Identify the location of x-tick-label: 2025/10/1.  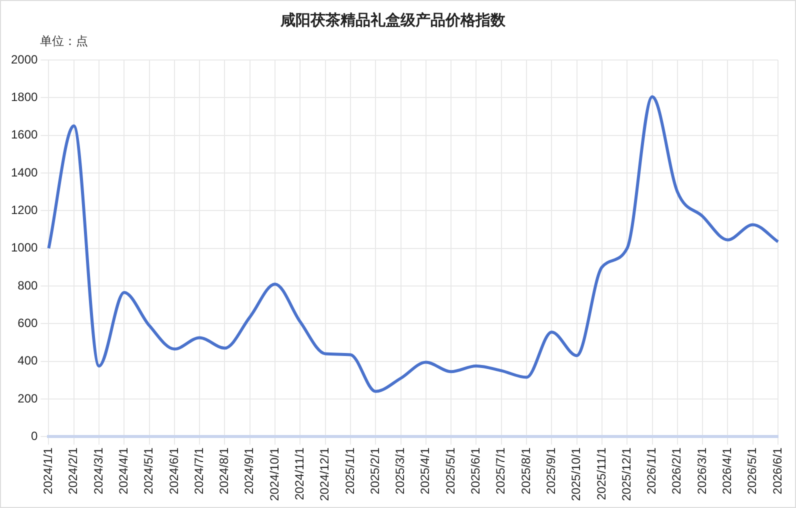
(576, 474).